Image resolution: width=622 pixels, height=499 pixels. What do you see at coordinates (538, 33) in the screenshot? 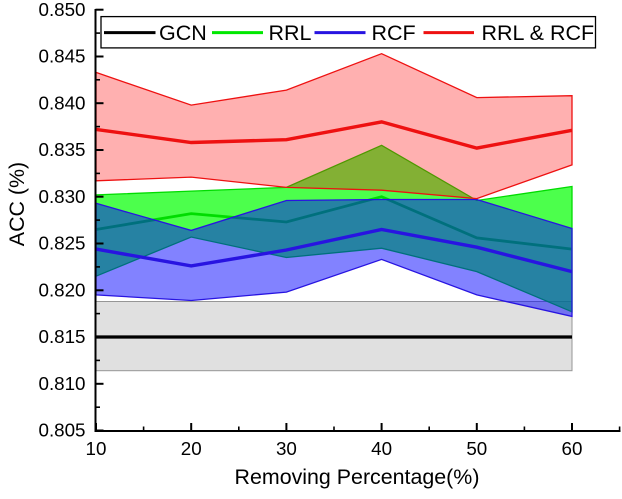
I see `svg-text: RRL & RCF` at bounding box center [538, 33].